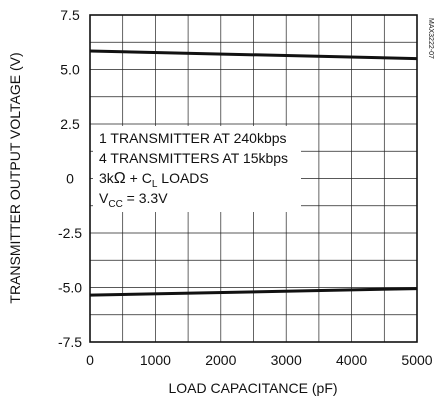 The image size is (436, 408). What do you see at coordinates (70, 70) in the screenshot?
I see `y-tick-label: 5.0` at bounding box center [70, 70].